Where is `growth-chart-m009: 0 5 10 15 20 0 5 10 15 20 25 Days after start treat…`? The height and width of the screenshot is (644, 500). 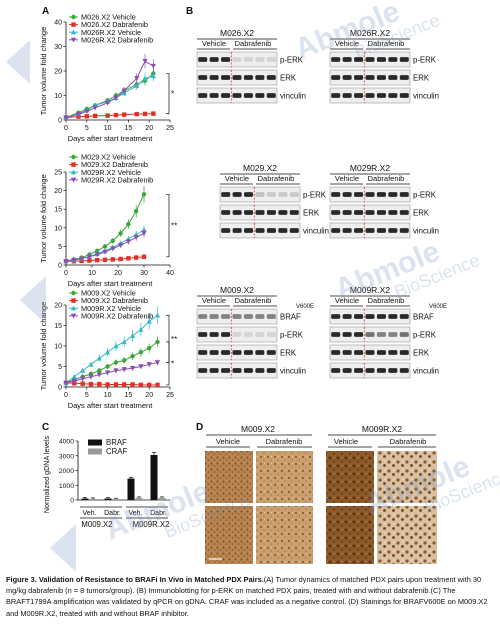 growth-chart-m009: 0 5 10 15 20 0 5 10 15 20 25 Days after start treat… is located at coordinates (108, 349).